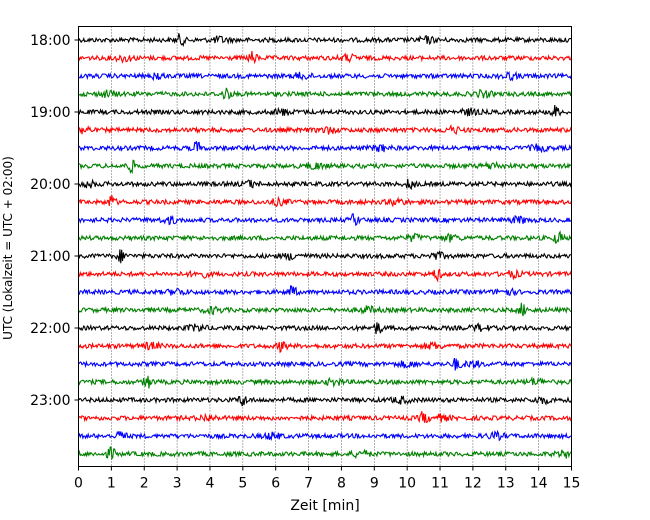  Describe the element at coordinates (50, 401) in the screenshot. I see `y-tick-label: 23:00` at that location.